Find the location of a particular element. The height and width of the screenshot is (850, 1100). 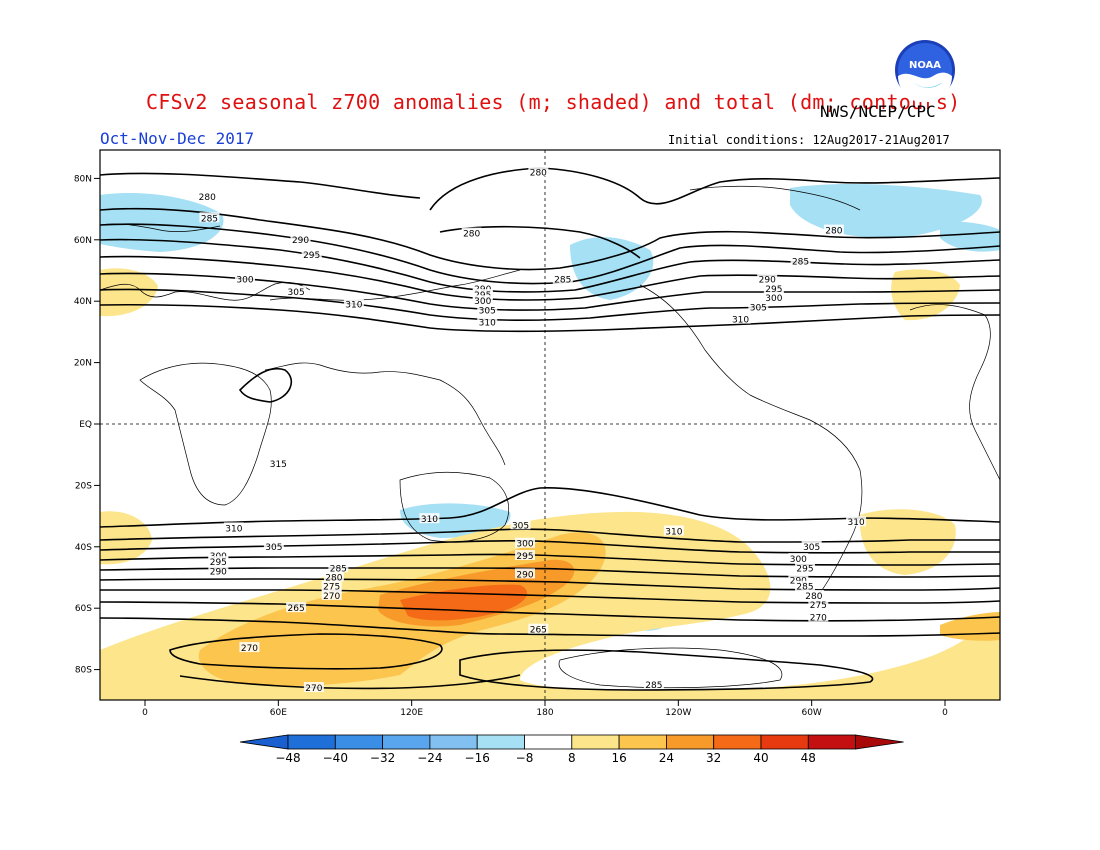

colorbar-label: −32 is located at coordinates (382, 758).